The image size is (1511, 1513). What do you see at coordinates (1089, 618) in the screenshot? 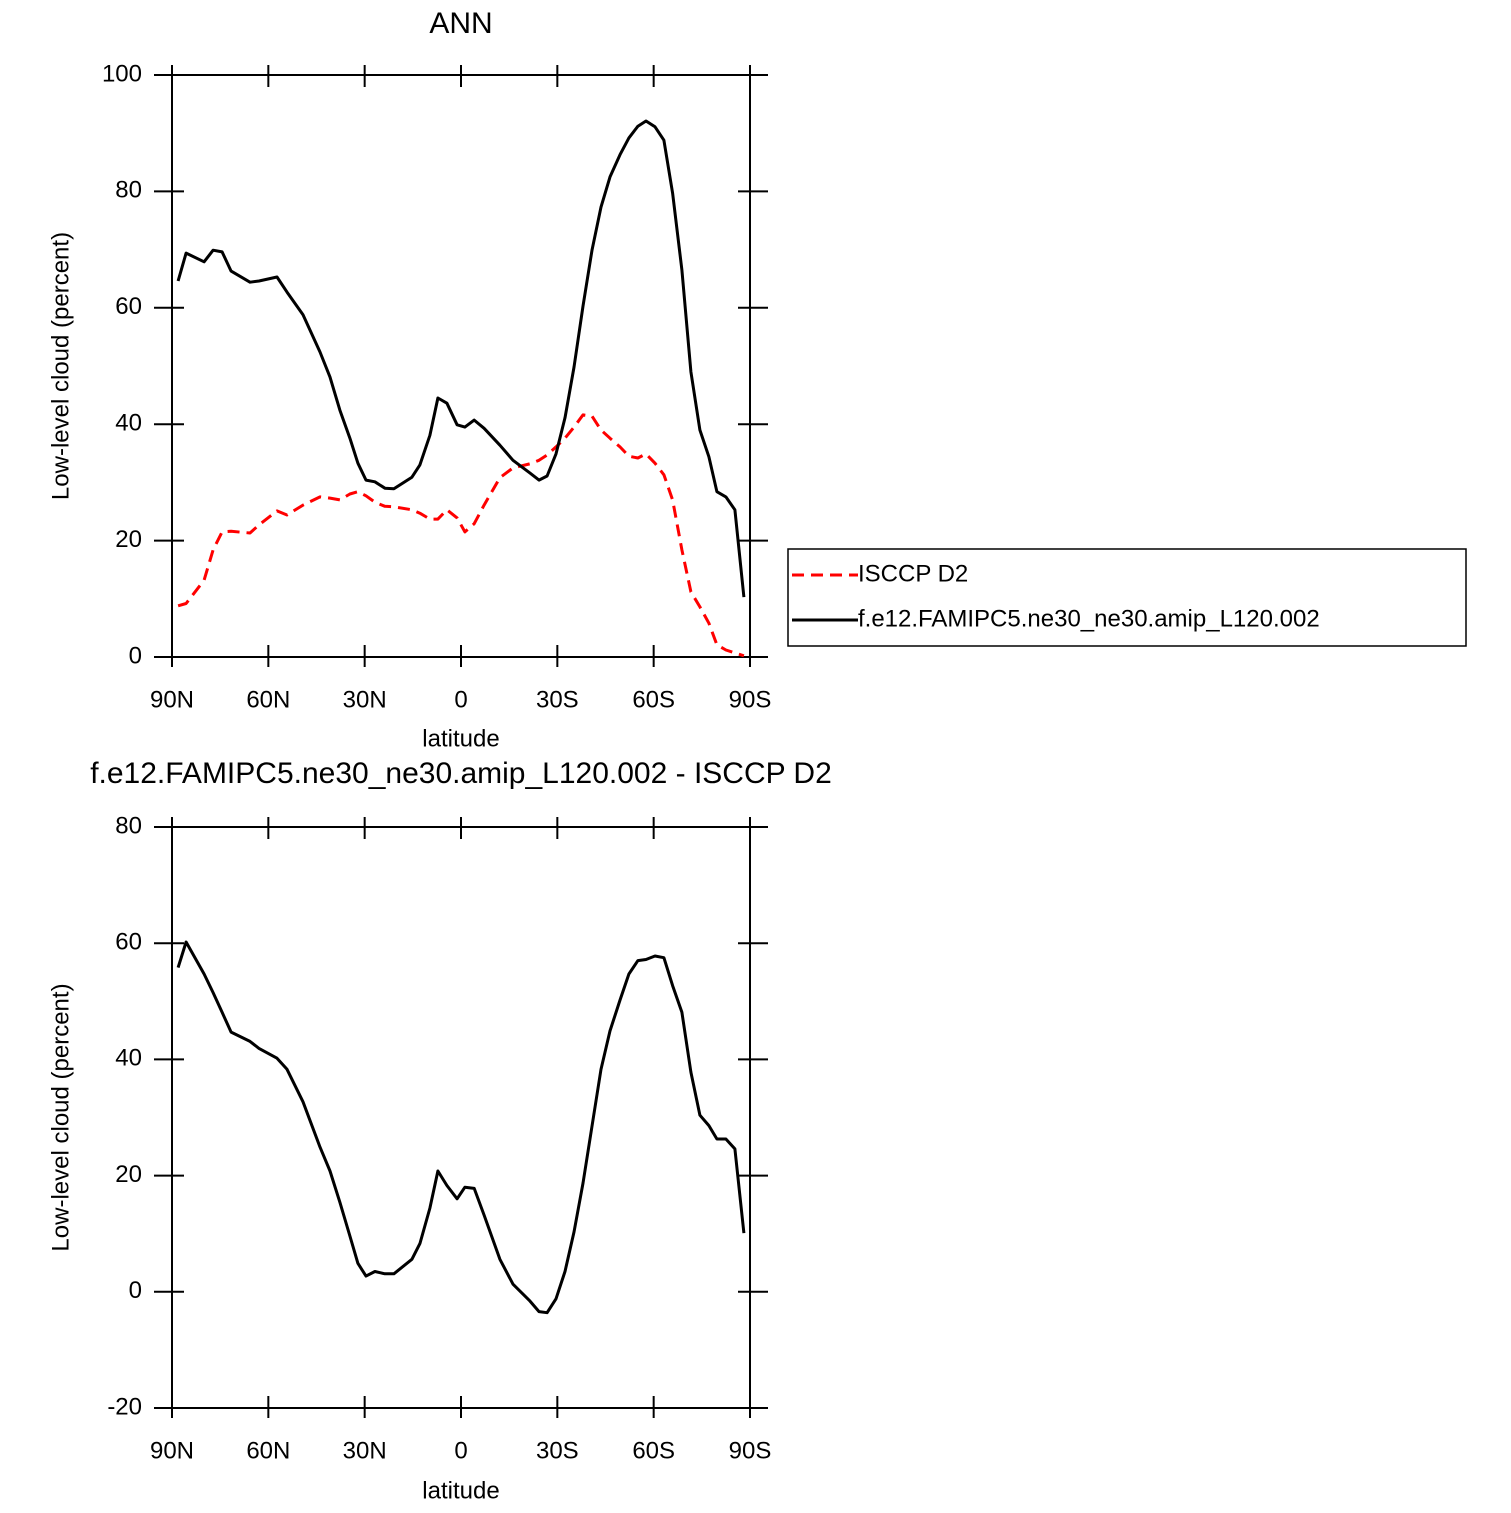
I see `legend-label: f.e12.FAMIPC5.ne30_ne30.amip_L120.002` at bounding box center [1089, 618].